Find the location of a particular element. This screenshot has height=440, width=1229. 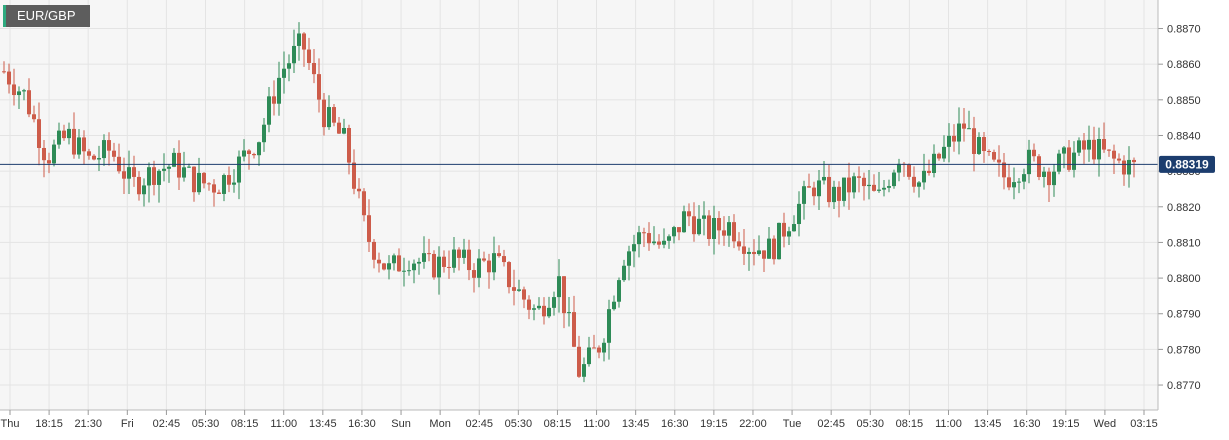

last-price-label: 0.88319 is located at coordinates (1187, 164).